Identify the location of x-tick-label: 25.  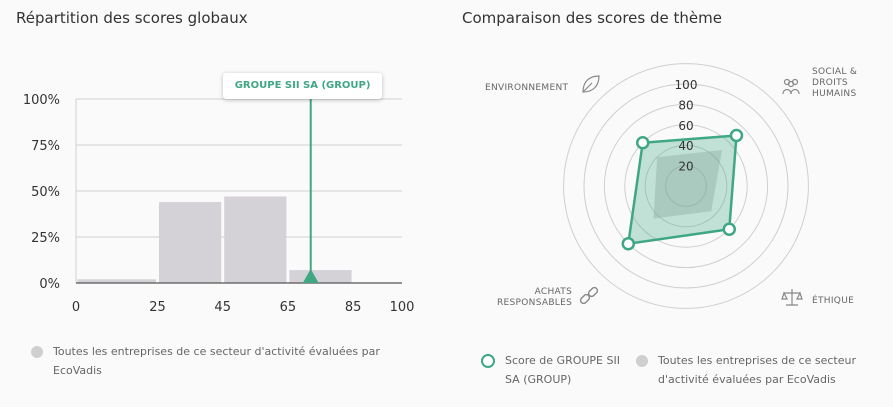
(157, 307).